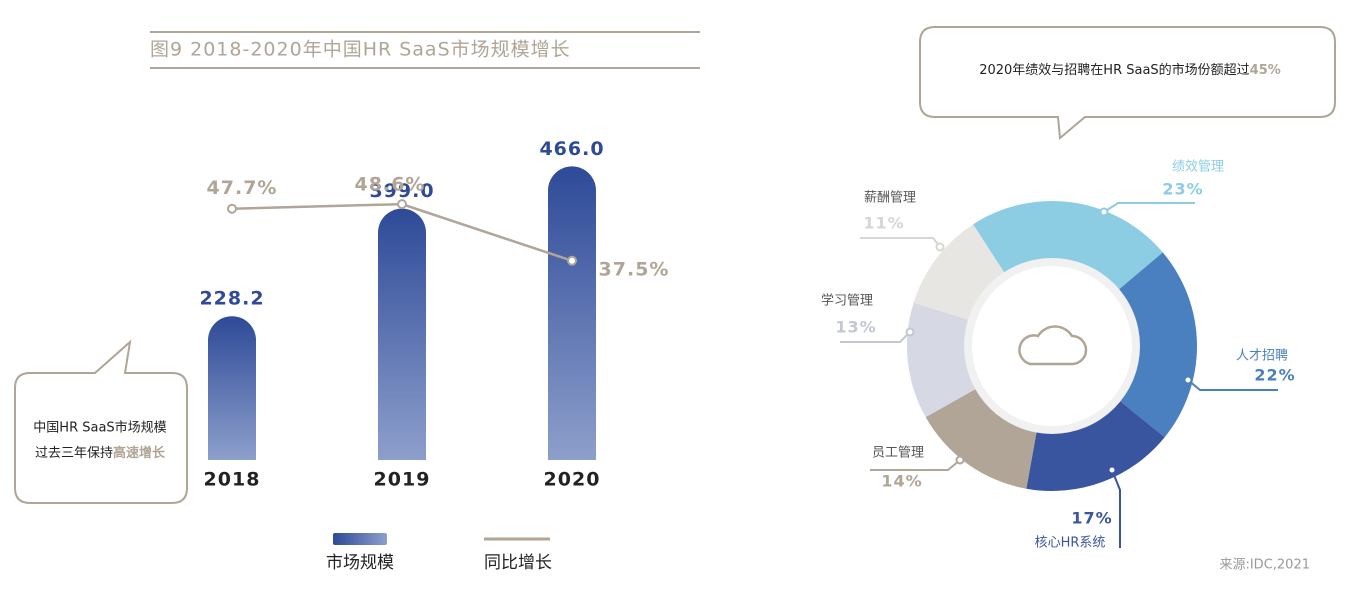 This screenshot has width=1350, height=598. What do you see at coordinates (232, 480) in the screenshot?
I see `x-tick-label: 2018` at bounding box center [232, 480].